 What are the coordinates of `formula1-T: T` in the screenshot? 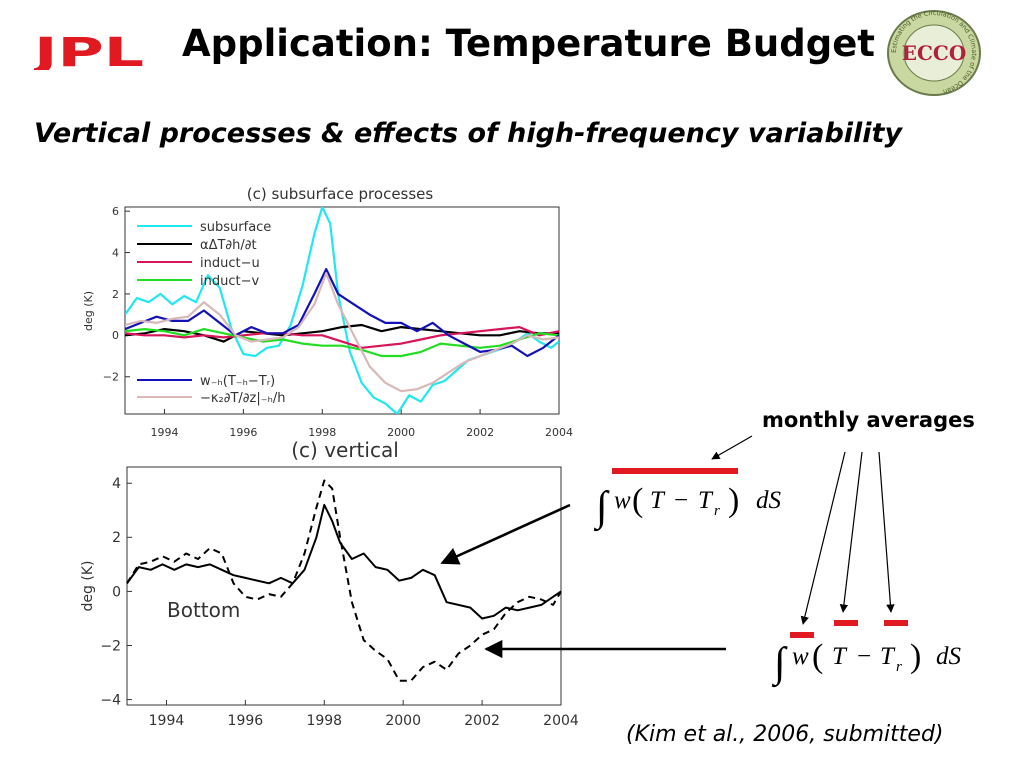 It's located at (658, 500).